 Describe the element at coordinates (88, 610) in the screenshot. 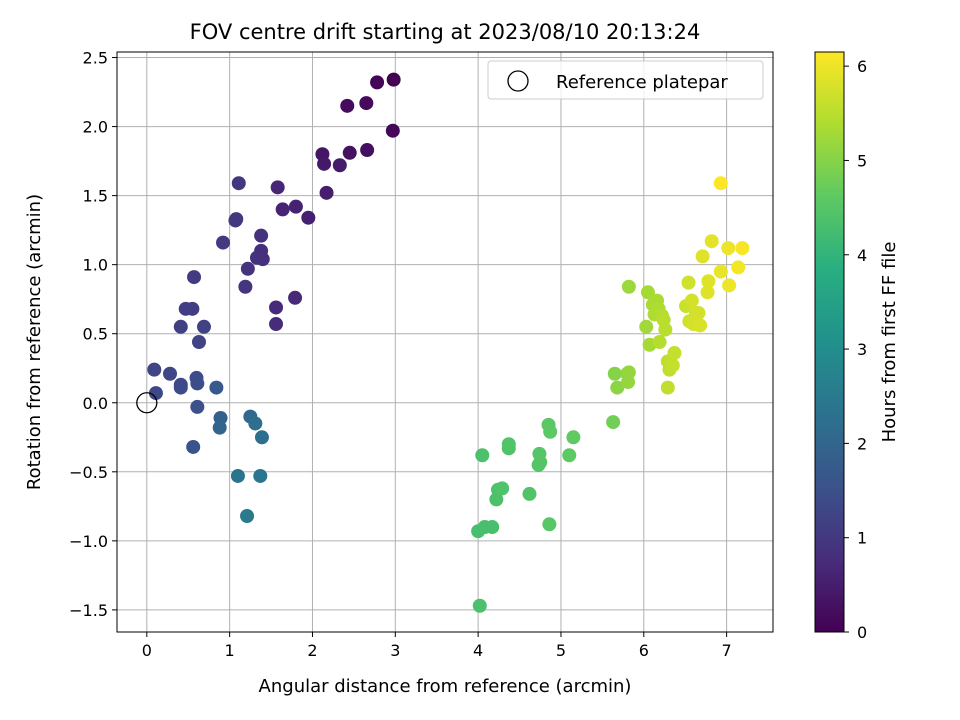

I see `y-tick-label: −1.5` at that location.